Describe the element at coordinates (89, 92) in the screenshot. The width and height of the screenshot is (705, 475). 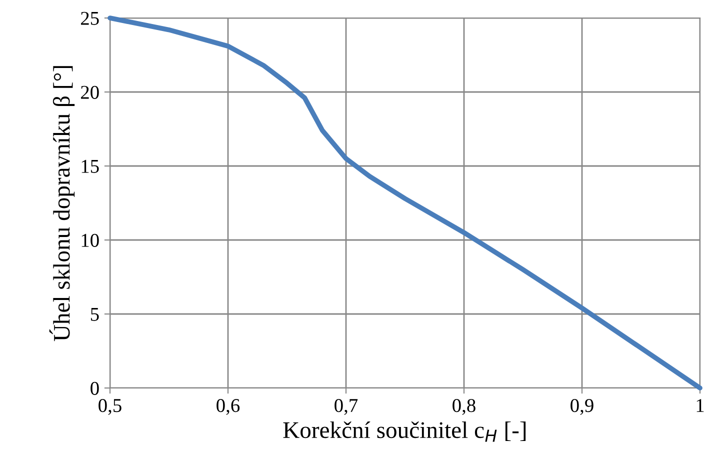
I see `y-tick-label: 20` at that location.